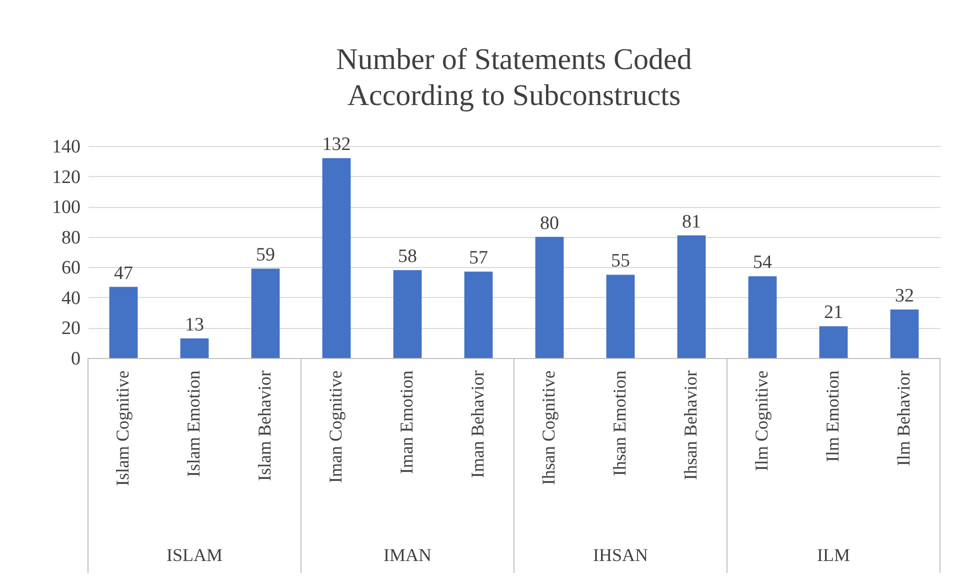 The image size is (960, 578). What do you see at coordinates (833, 313) in the screenshot?
I see `data-label: 21` at bounding box center [833, 313].